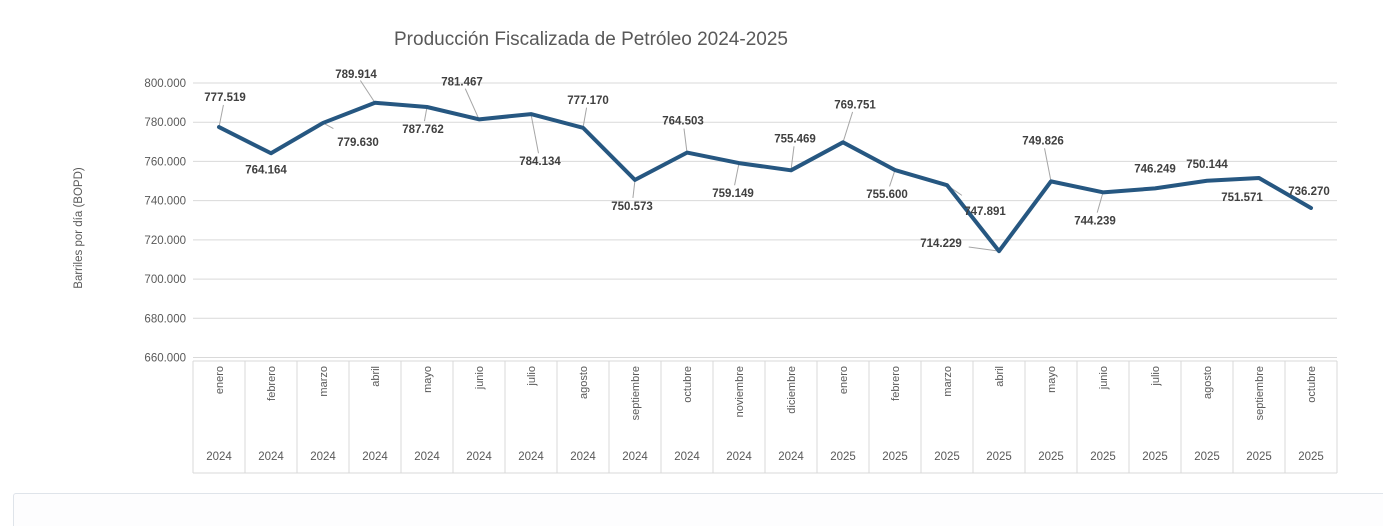  Describe the element at coordinates (1155, 169) in the screenshot. I see `data-label: 746.249` at that location.